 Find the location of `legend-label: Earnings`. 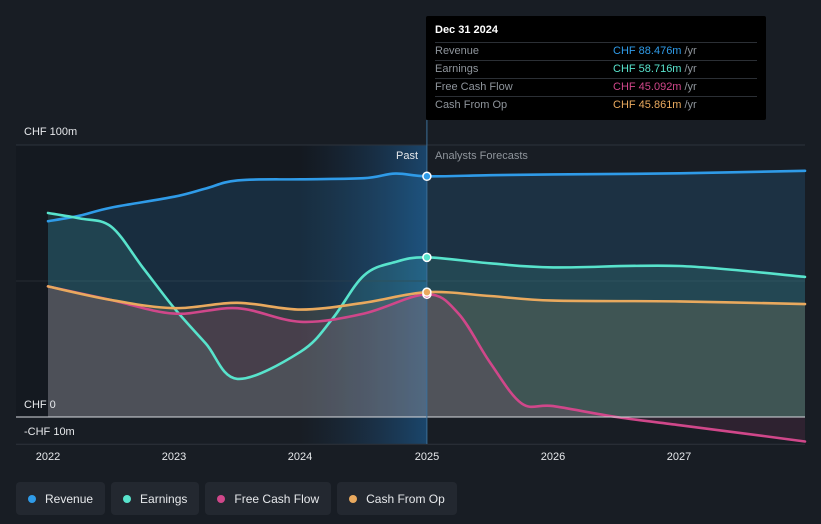

legend-label: Earnings is located at coordinates (164, 498).